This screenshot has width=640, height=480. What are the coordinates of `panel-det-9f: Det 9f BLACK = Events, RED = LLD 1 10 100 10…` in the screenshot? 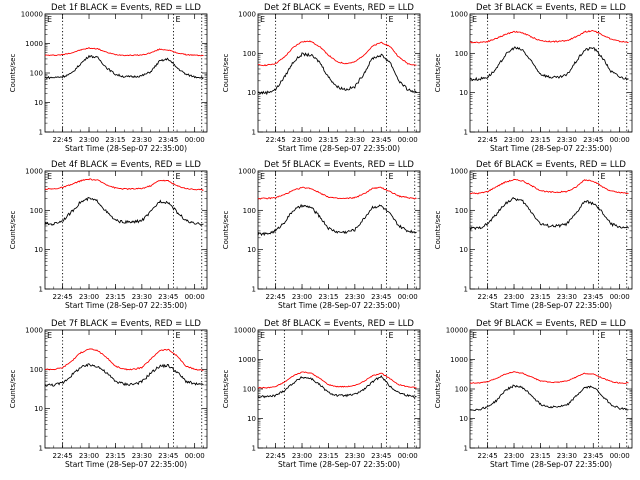 It's located at (533, 394).